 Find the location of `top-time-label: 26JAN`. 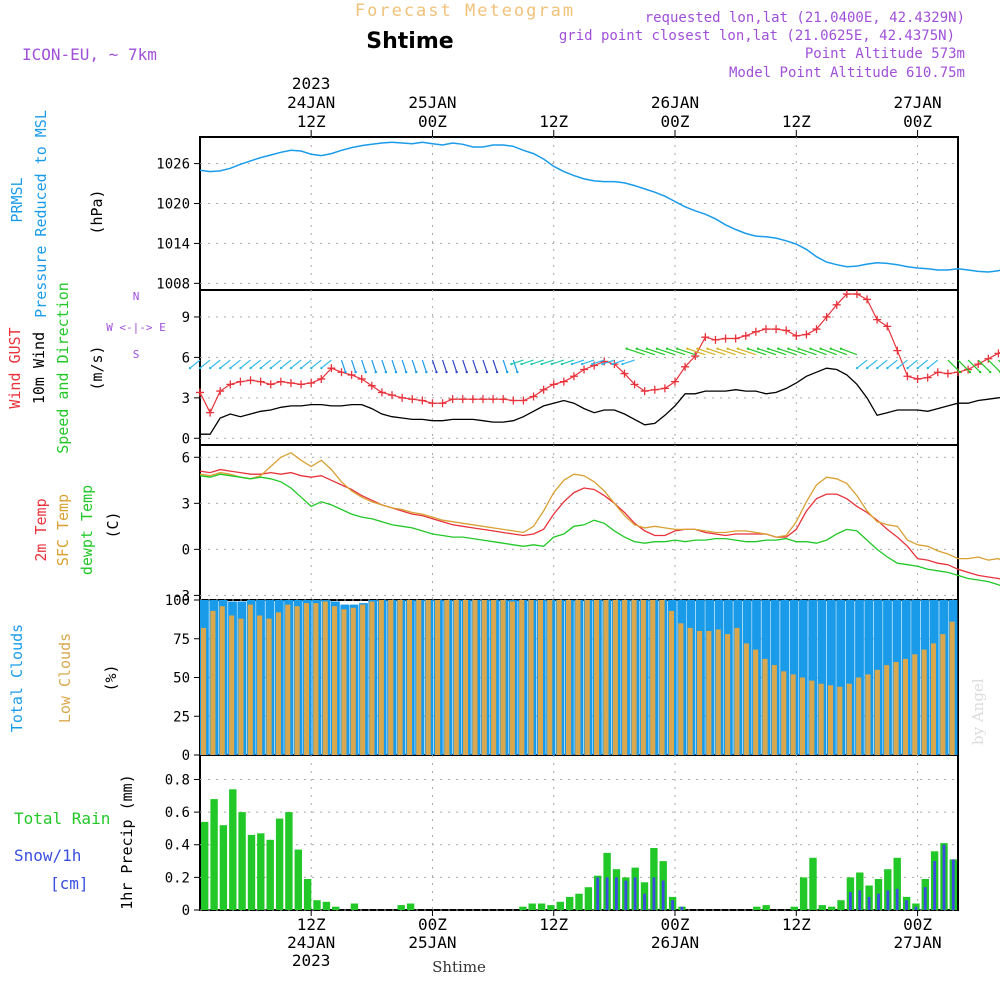

top-time-label: 26JAN is located at coordinates (675, 102).